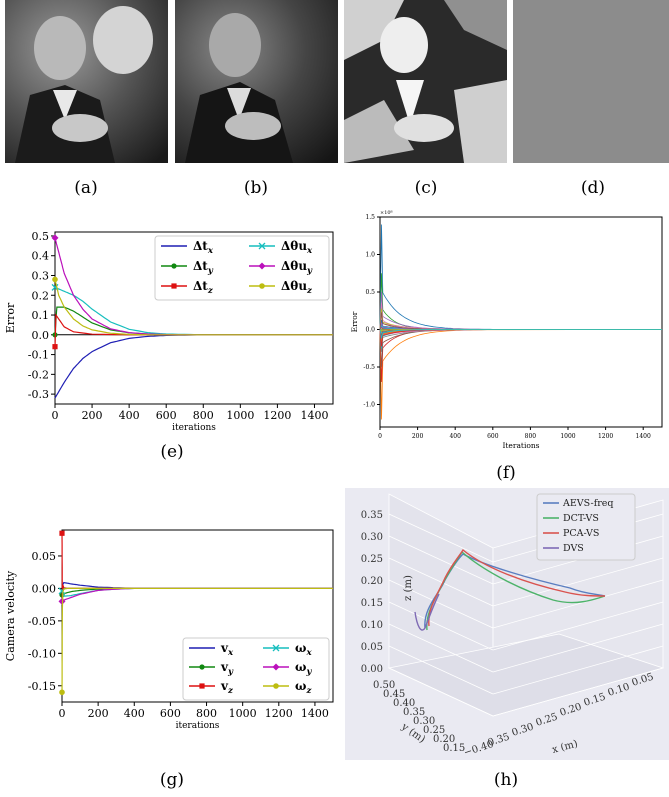 The height and width of the screenshot is (797, 669). I want to click on y-tick-label: 1.5, so click(370, 217).